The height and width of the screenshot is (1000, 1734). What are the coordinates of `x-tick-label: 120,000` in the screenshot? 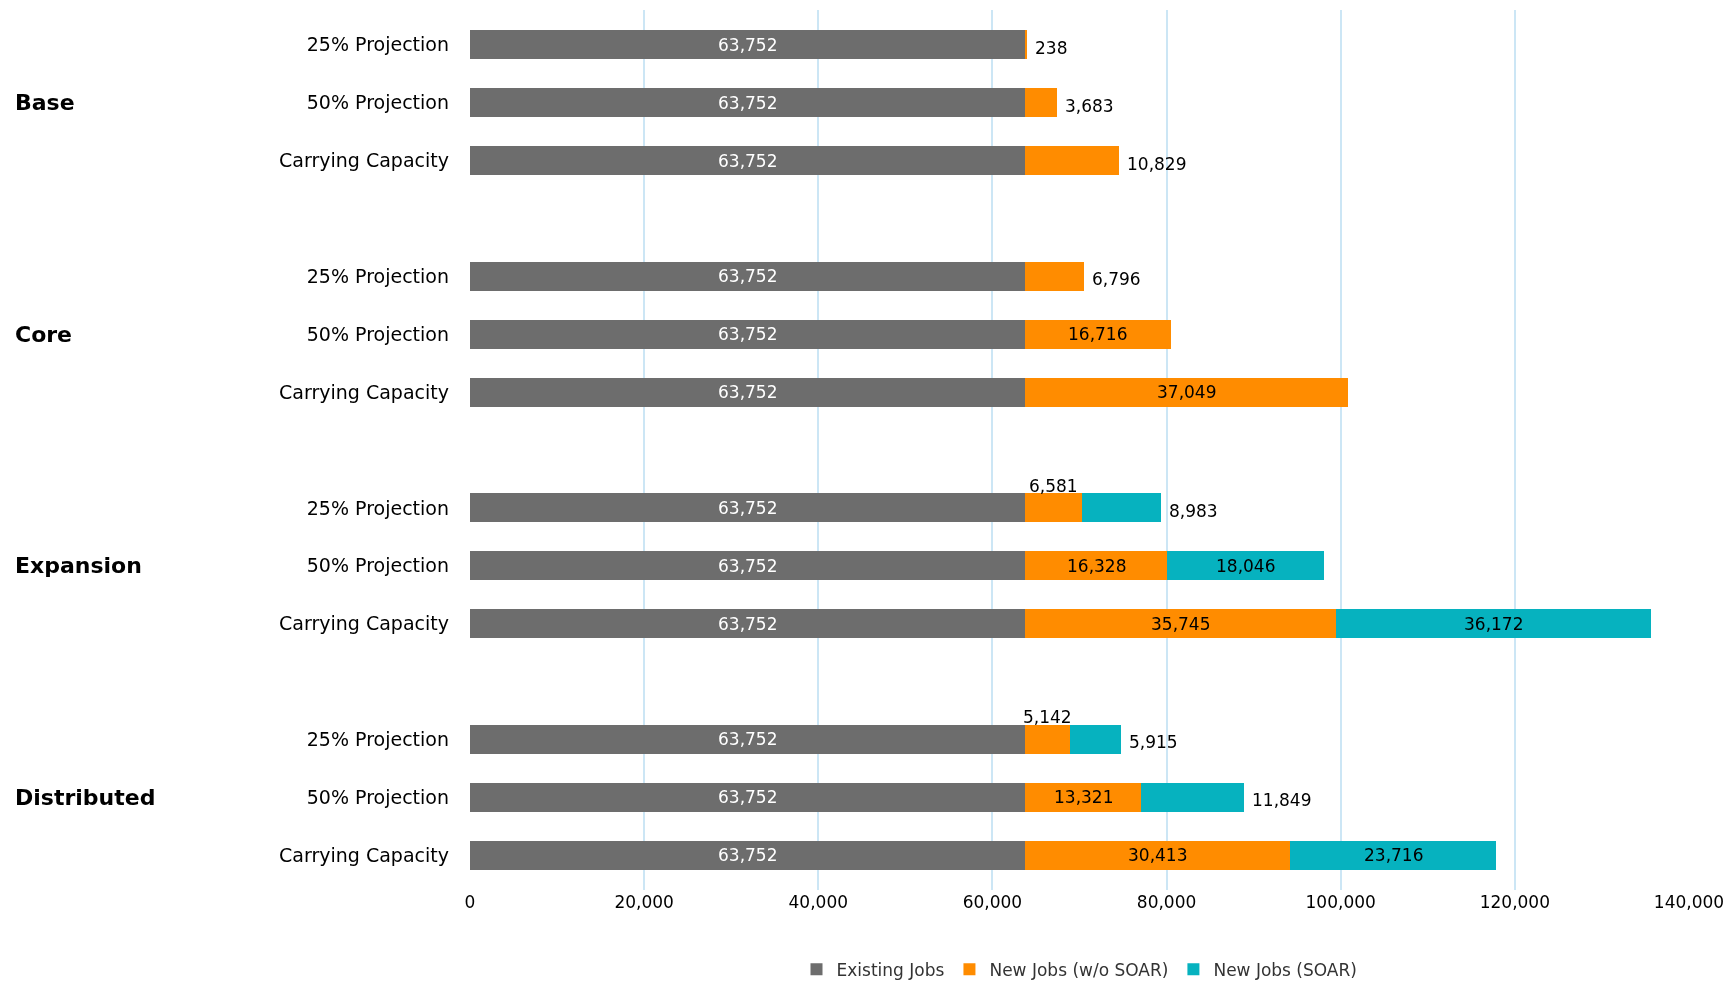 It's located at (1515, 902).